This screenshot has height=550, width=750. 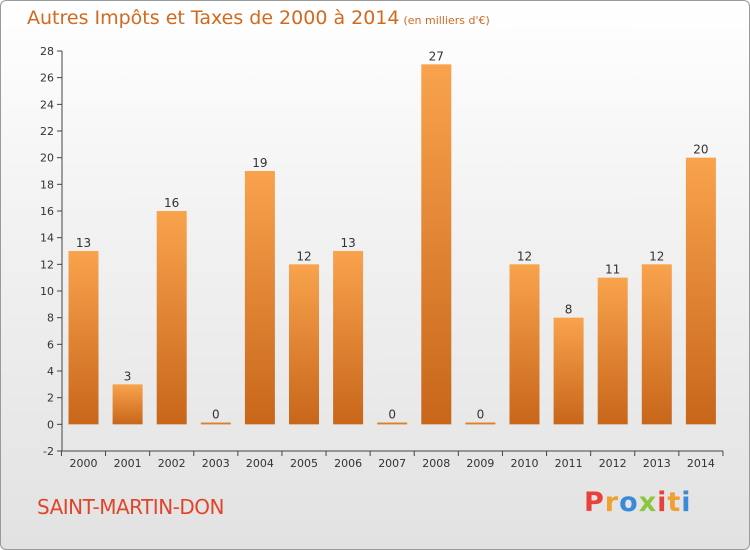 What do you see at coordinates (47, 211) in the screenshot?
I see `y-tick-label: 16` at bounding box center [47, 211].